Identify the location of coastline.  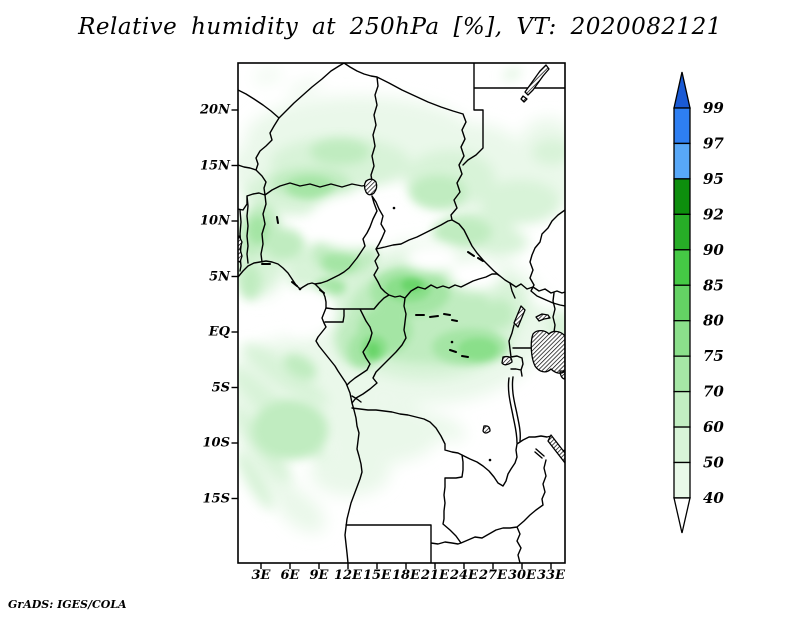
(300, 411).